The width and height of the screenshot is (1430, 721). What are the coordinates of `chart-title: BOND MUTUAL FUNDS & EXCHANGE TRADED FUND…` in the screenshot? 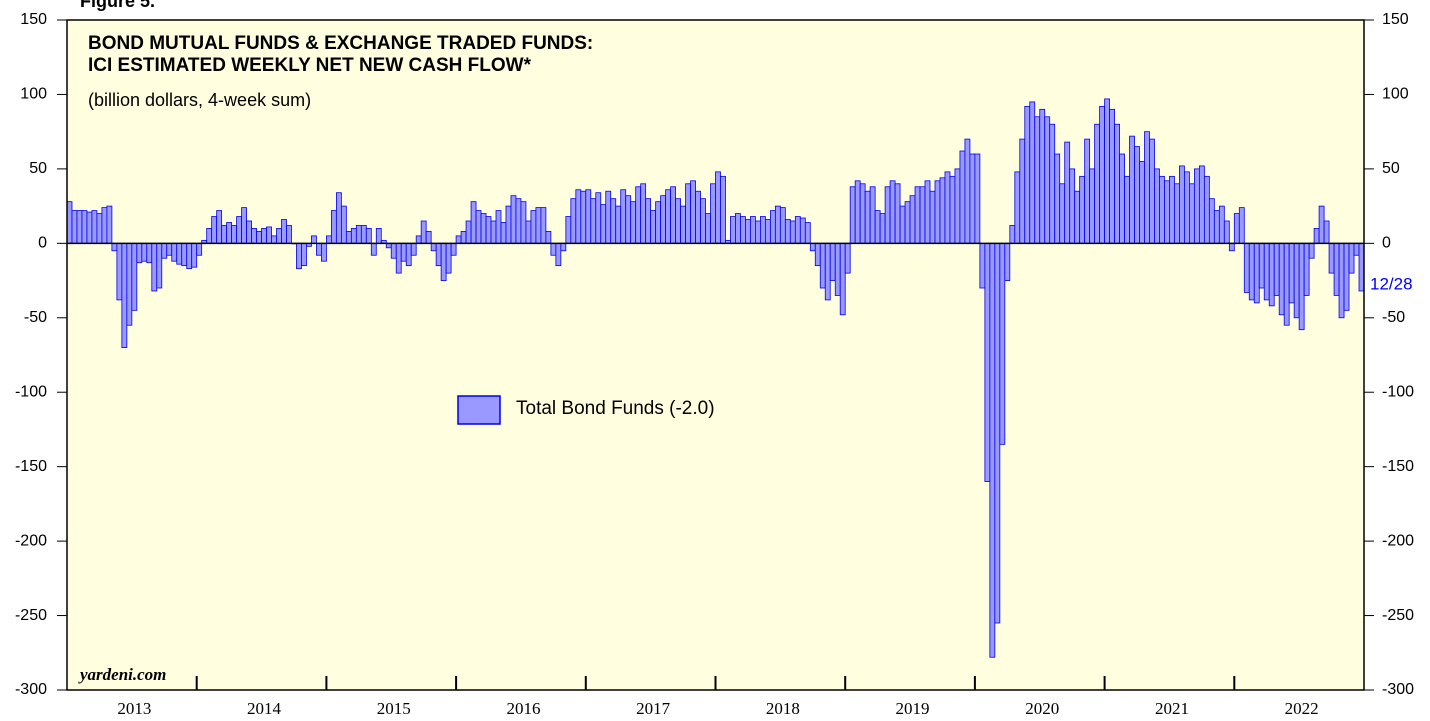 It's located at (340, 43).